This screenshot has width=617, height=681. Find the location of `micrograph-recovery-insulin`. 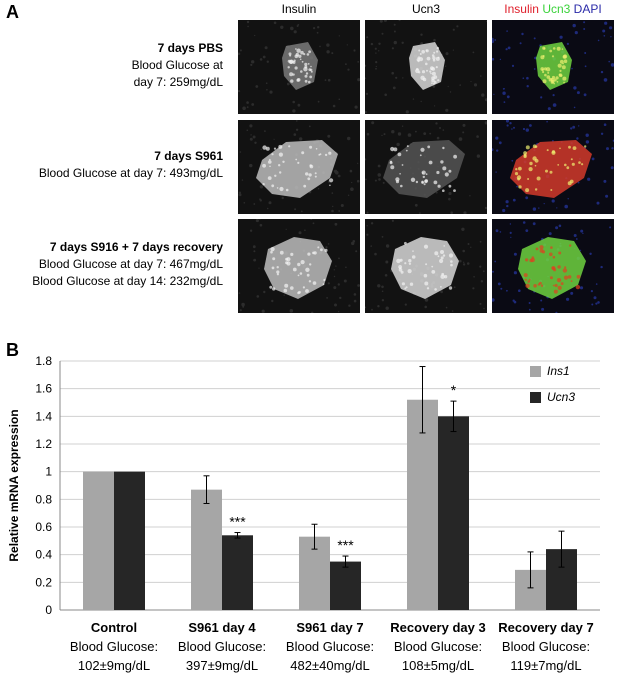

micrograph-recovery-insulin is located at coordinates (299, 266).